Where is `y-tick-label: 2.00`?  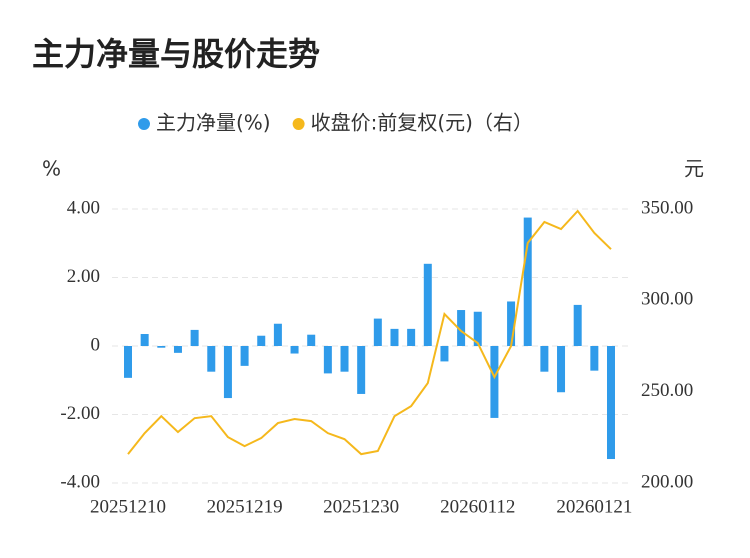 y-tick-label: 2.00 is located at coordinates (83, 276).